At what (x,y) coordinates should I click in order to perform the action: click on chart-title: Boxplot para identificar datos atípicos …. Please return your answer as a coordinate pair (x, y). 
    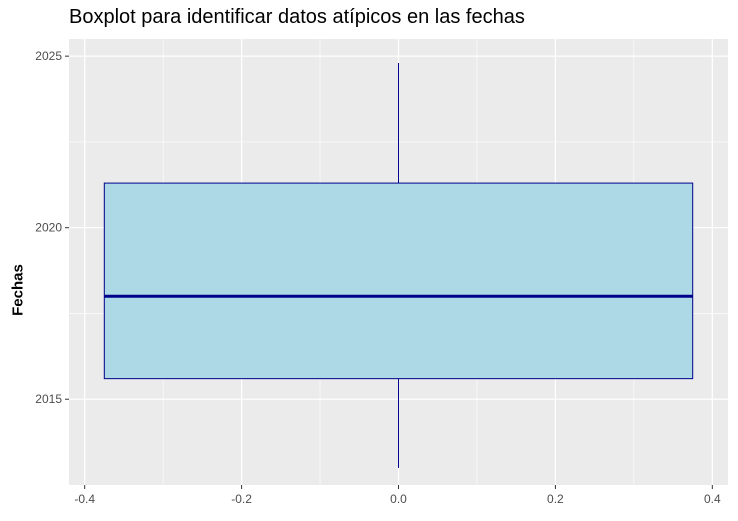
    Looking at the image, I should click on (297, 17).